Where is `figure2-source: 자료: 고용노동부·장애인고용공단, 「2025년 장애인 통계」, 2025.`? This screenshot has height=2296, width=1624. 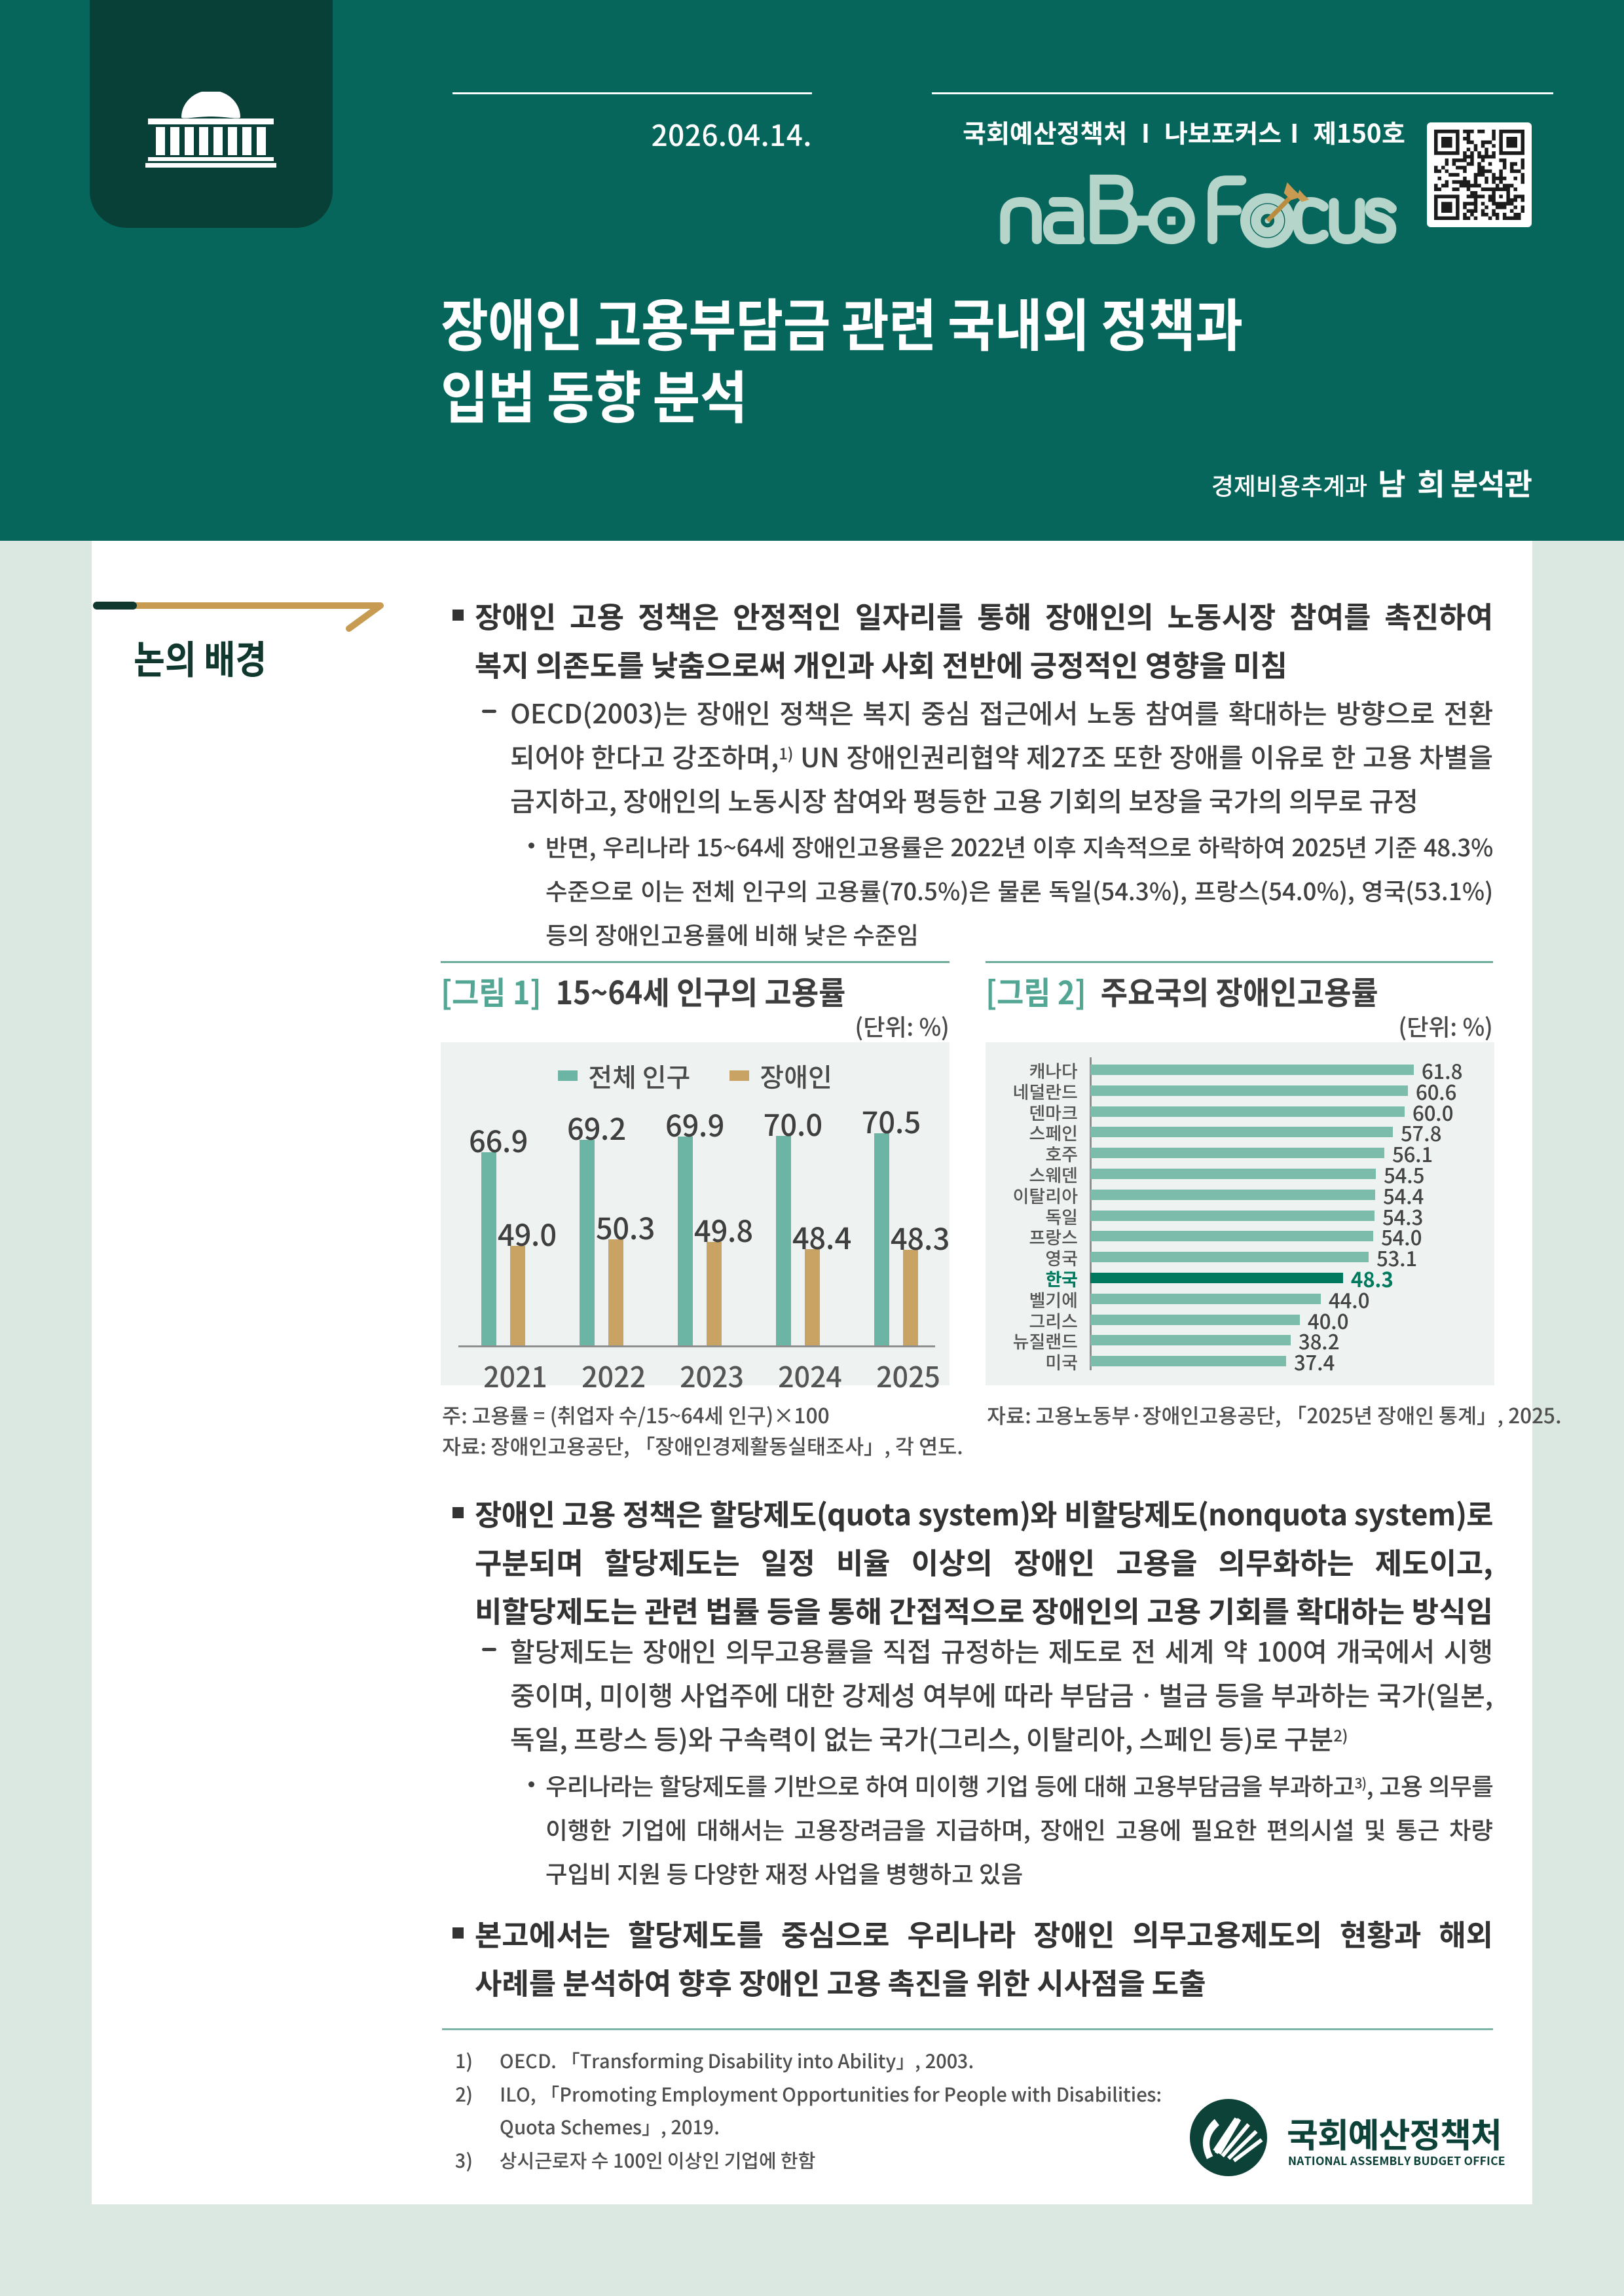 figure2-source: 자료: 고용노동부·장애인고용공단, 「2025년 장애인 통계」, 2025. is located at coordinates (1274, 1415).